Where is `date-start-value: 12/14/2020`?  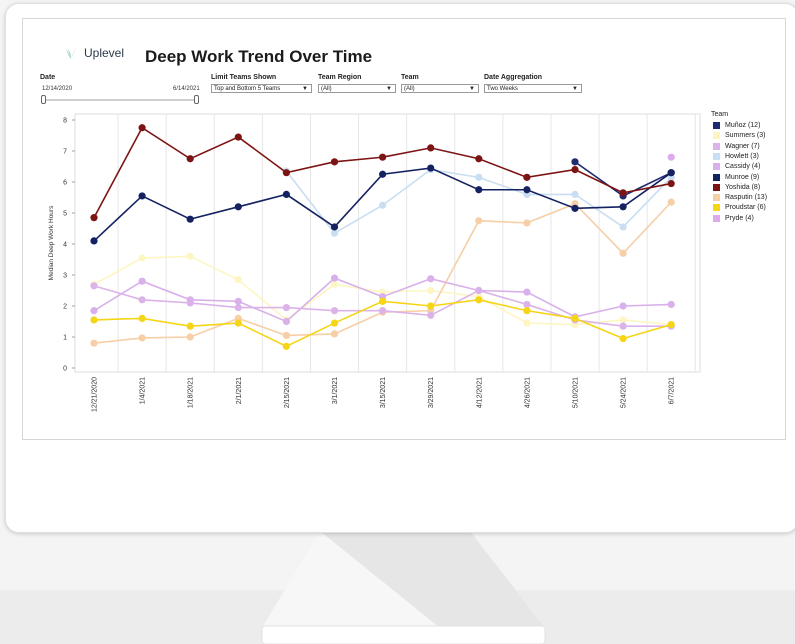 date-start-value: 12/14/2020 is located at coordinates (57, 89).